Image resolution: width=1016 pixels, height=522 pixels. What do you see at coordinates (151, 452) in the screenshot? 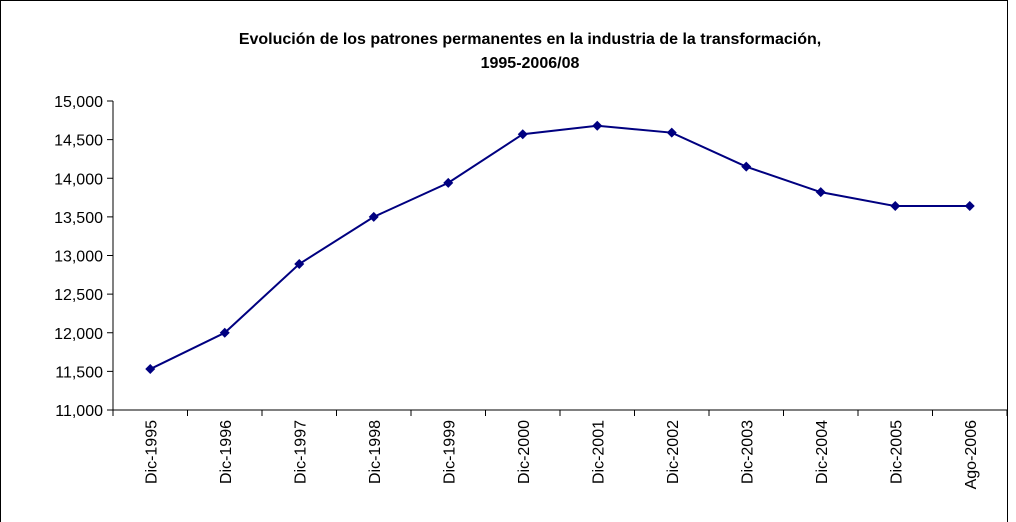
I see `x-tick-label: Dic-1995` at bounding box center [151, 452].